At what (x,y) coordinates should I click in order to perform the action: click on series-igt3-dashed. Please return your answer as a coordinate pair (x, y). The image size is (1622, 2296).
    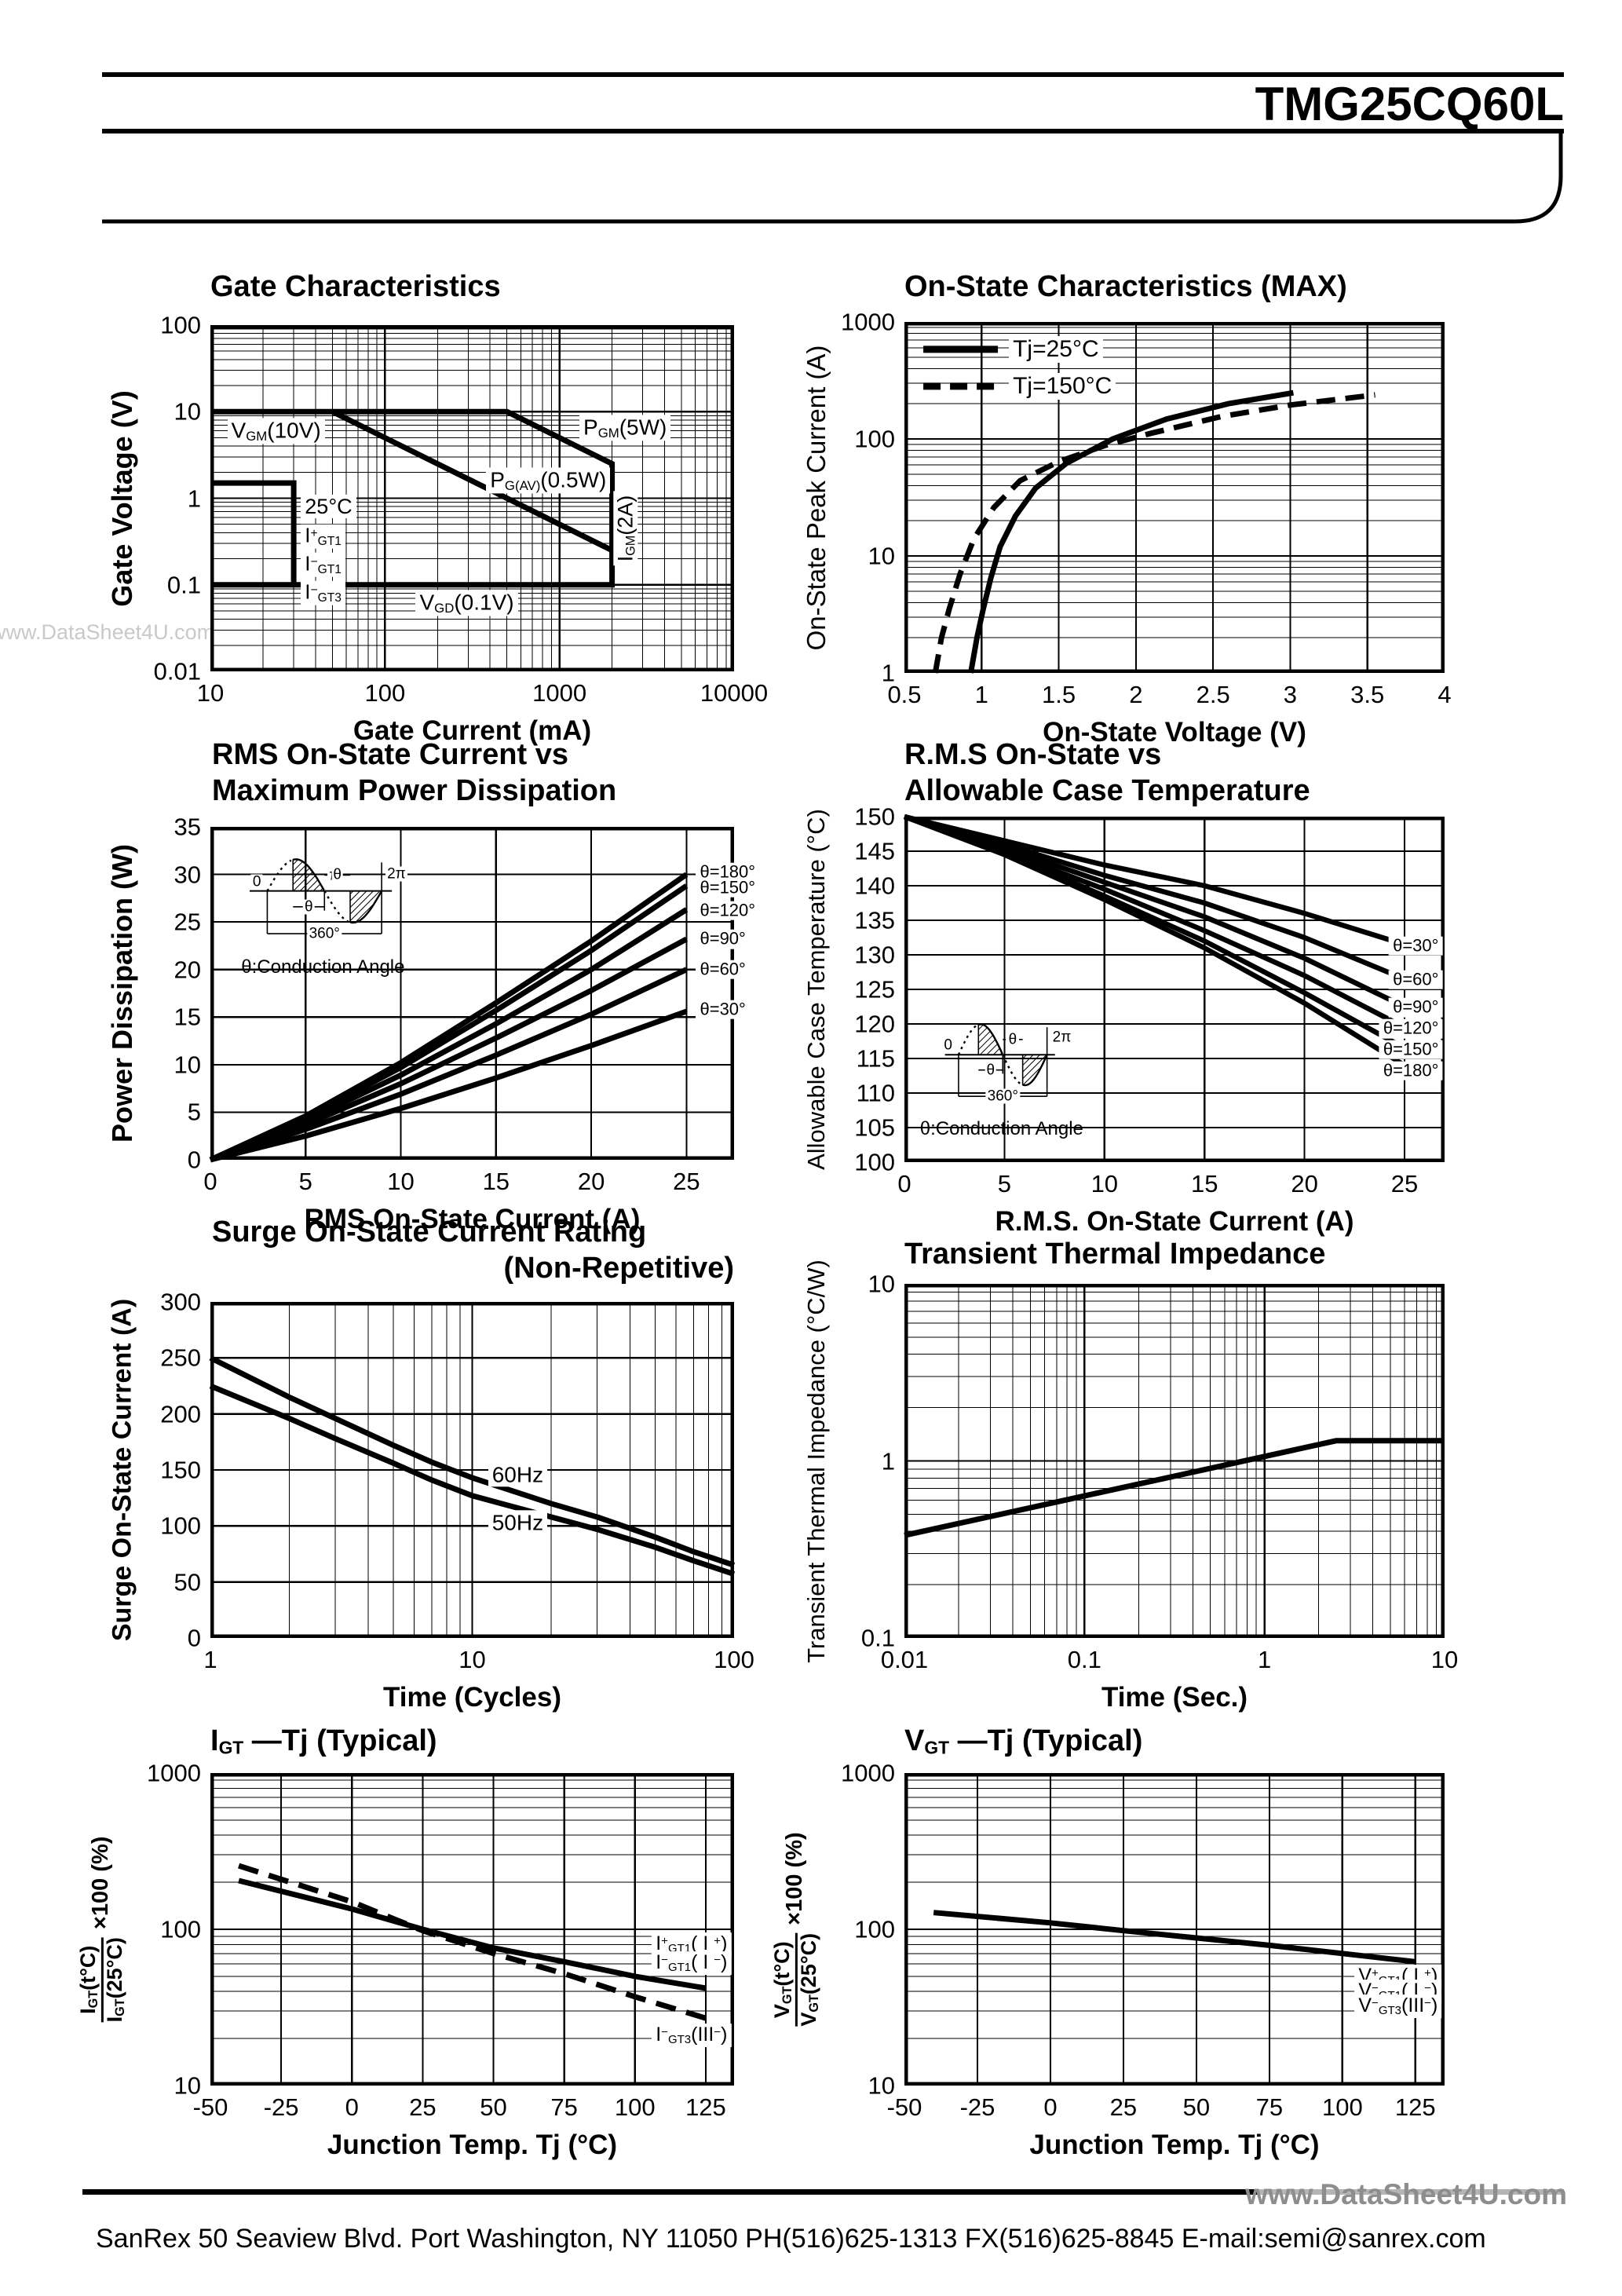
    Looking at the image, I should click on (472, 1942).